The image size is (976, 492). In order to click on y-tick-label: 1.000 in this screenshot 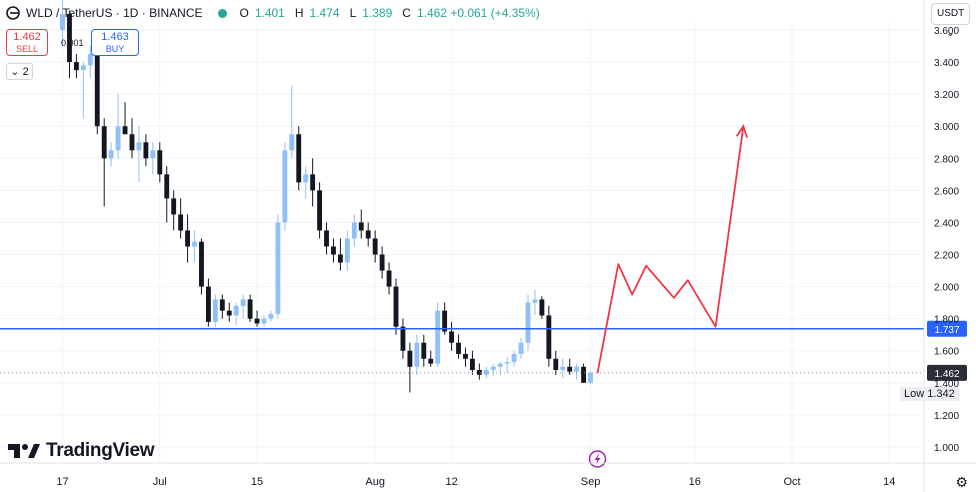, I will do `click(946, 448)`.